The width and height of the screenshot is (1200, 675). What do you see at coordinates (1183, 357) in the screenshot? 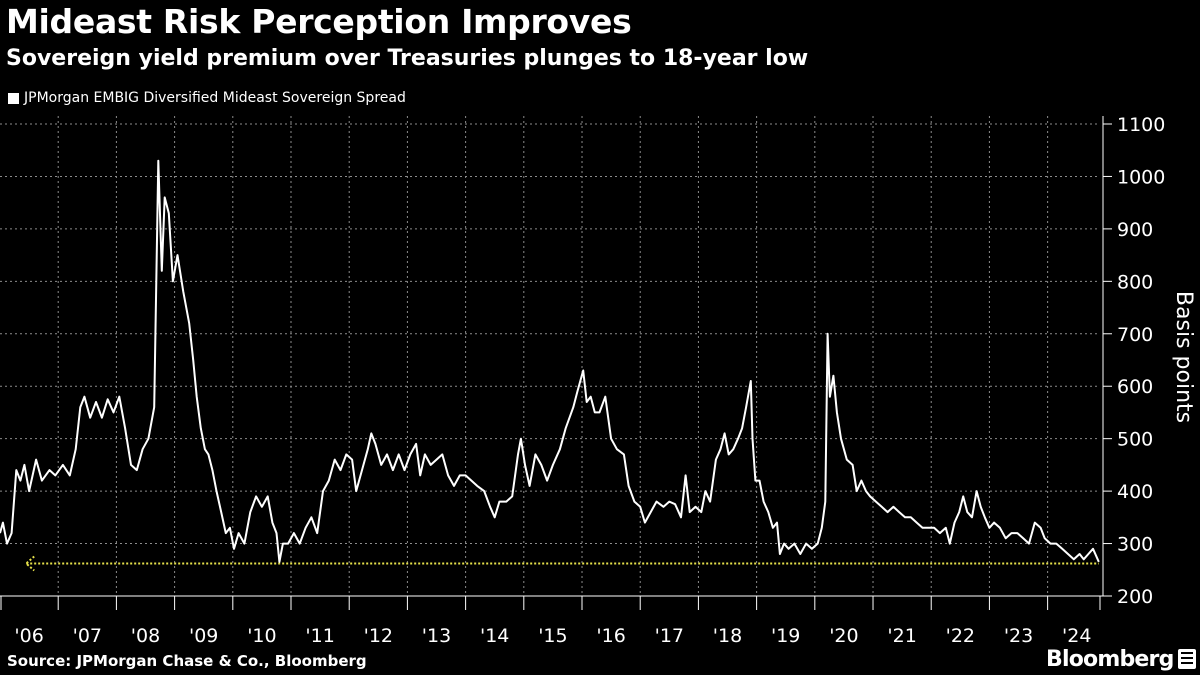
I see `y-axis-title: Basis points` at bounding box center [1183, 357].